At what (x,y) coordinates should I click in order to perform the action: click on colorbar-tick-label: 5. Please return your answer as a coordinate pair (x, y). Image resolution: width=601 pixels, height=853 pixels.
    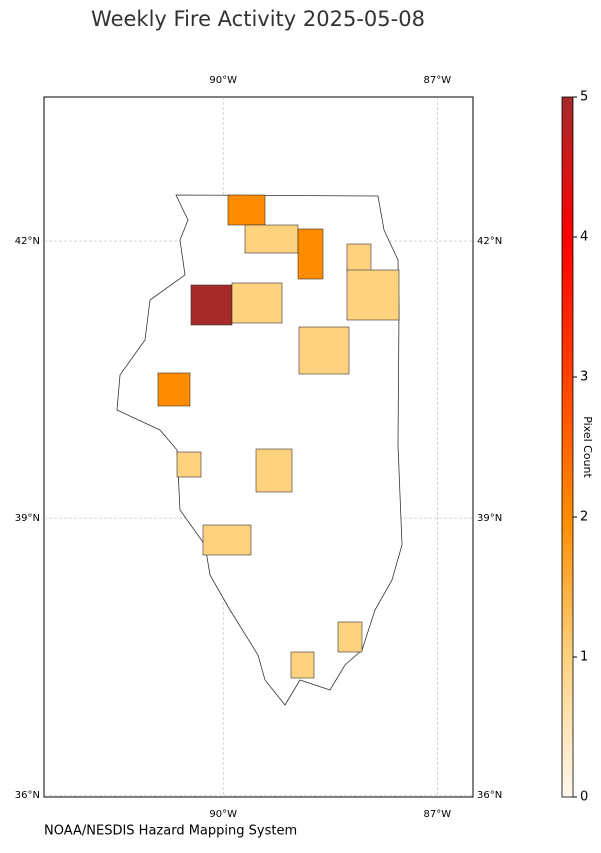
    Looking at the image, I should click on (584, 97).